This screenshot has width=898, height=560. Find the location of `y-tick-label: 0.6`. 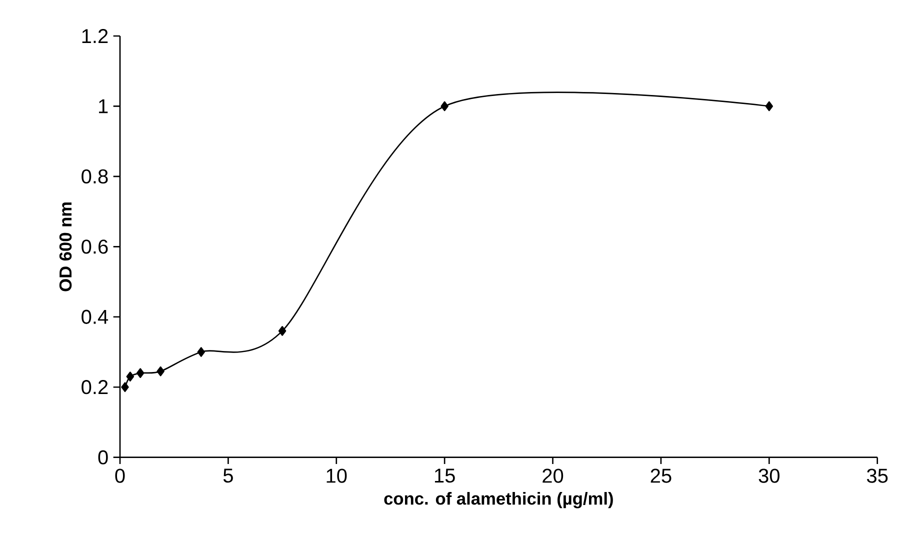

y-tick-label: 0.6 is located at coordinates (95, 247).